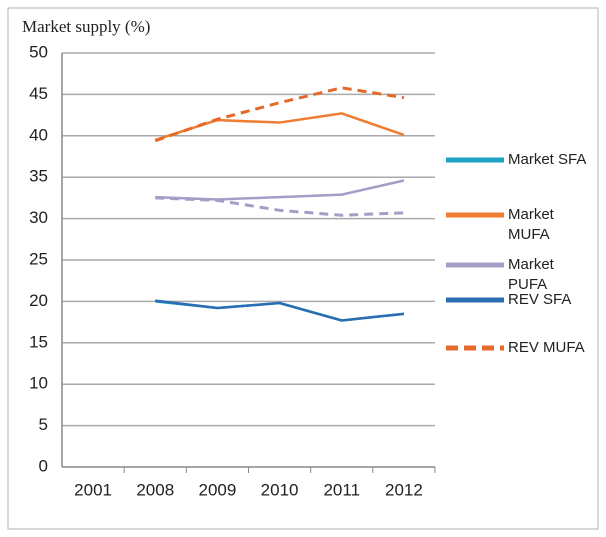 This screenshot has height=537, width=606. I want to click on y-tick-label: 0, so click(43, 465).